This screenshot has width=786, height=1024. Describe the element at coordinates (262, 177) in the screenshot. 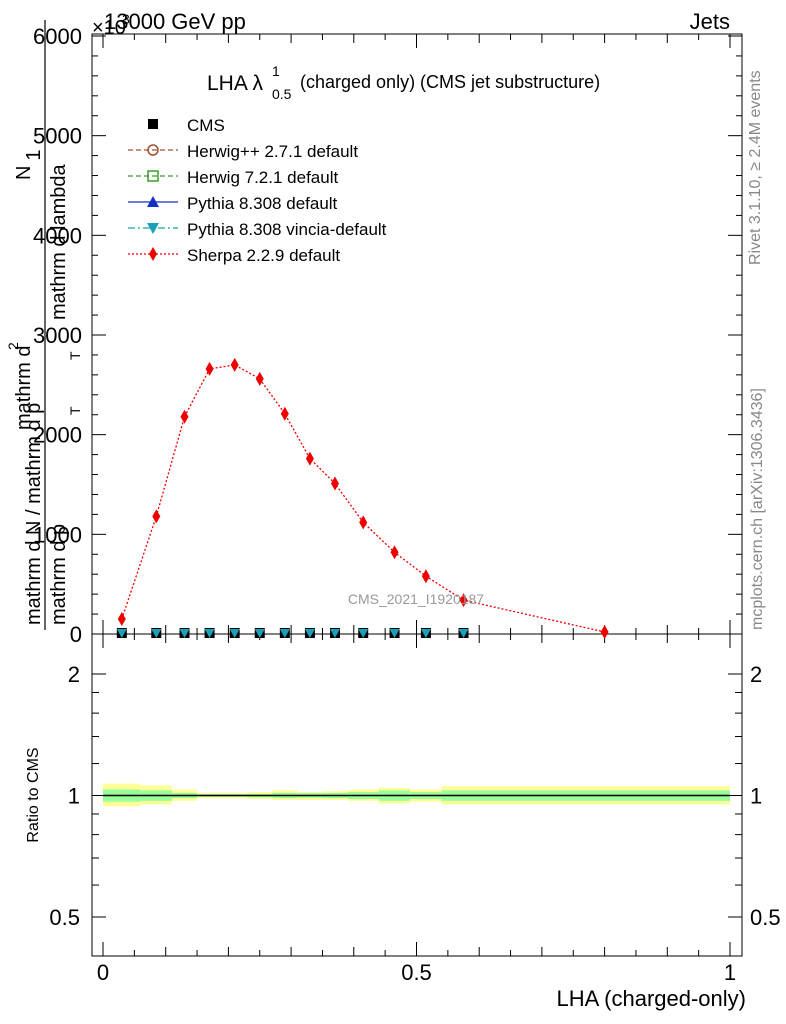

I see `legend-label: Herwig 7.2.1 default` at that location.